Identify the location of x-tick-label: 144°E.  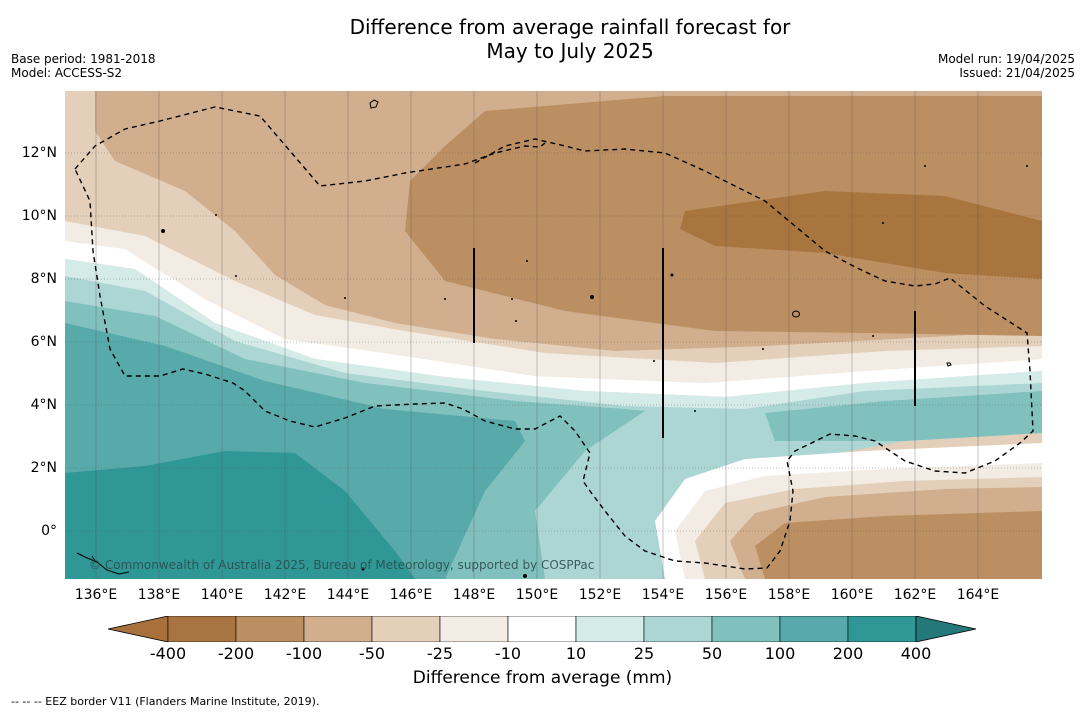
(348, 595).